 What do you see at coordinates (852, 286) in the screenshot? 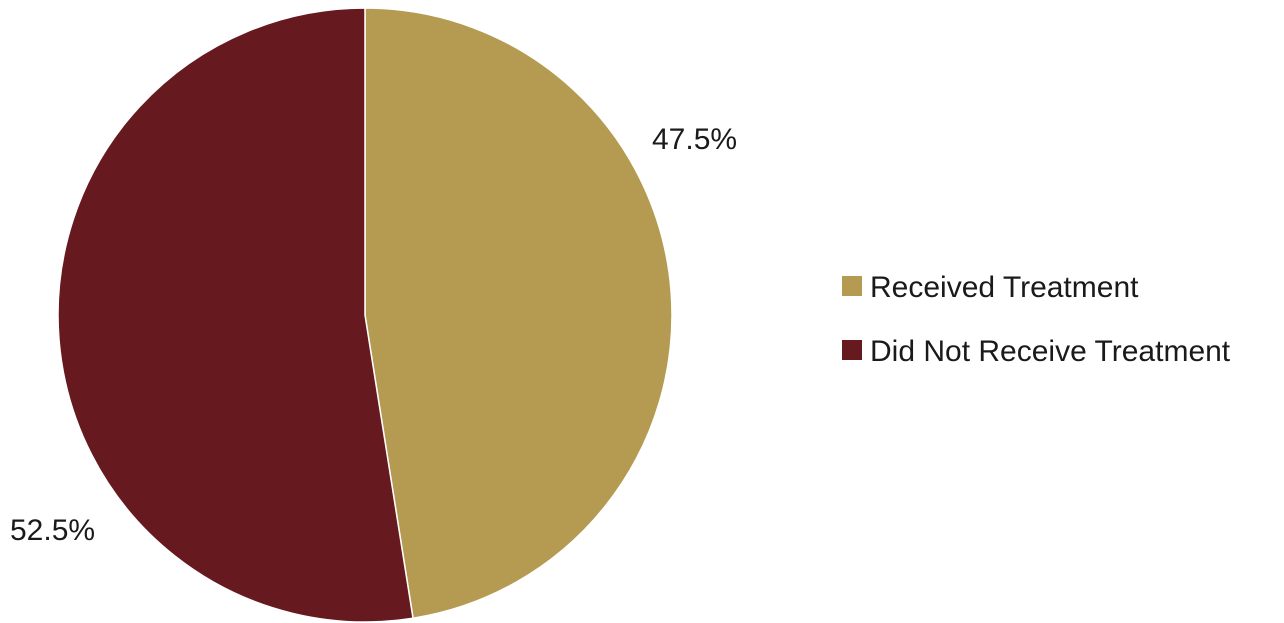
I see `legend-swatch-received-treatment` at bounding box center [852, 286].